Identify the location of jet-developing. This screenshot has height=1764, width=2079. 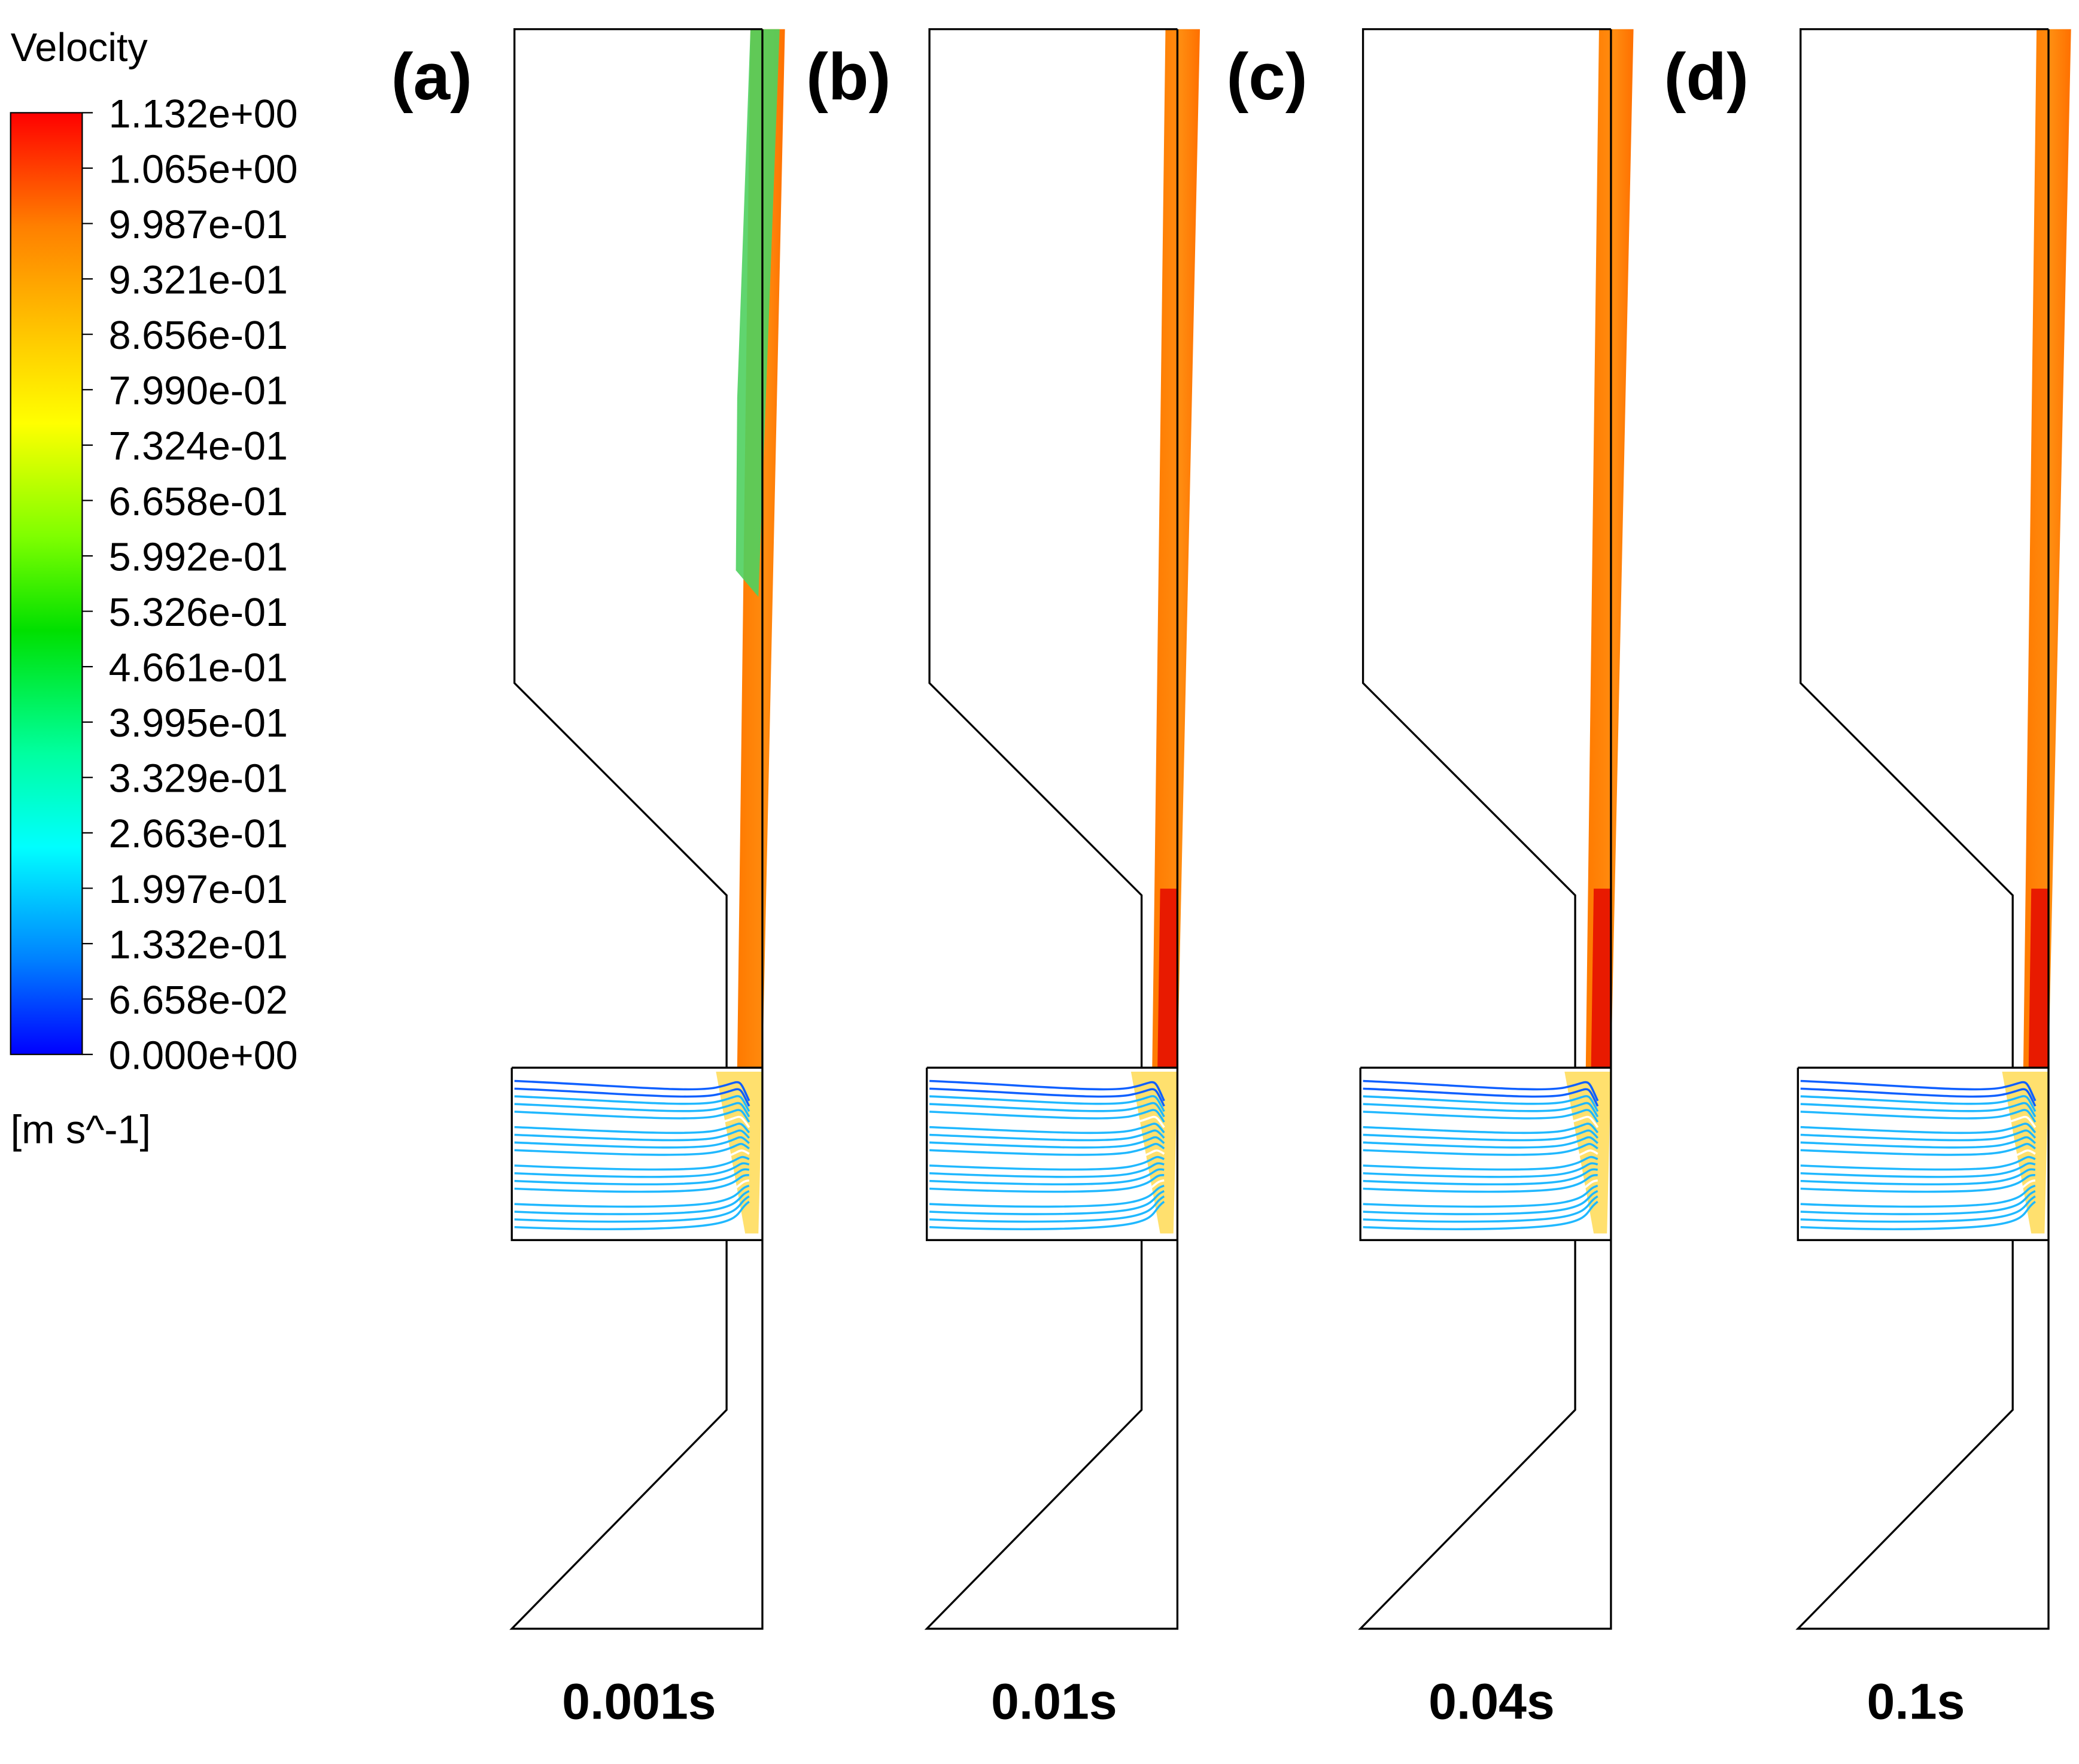
(758, 313).